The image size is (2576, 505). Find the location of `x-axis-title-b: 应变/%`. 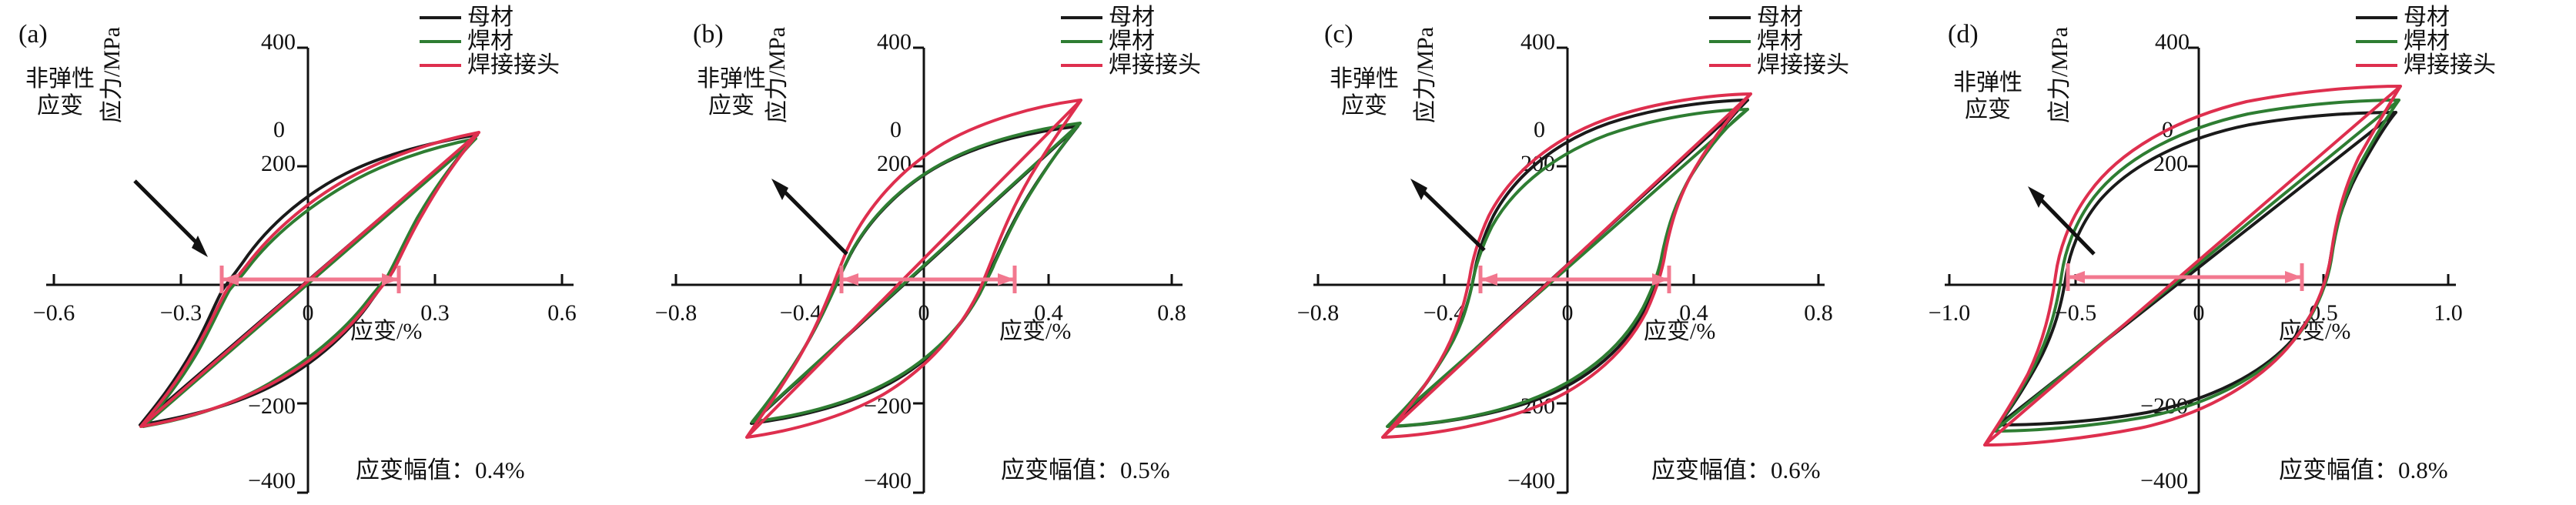

x-axis-title-b: 应变/% is located at coordinates (1035, 331).